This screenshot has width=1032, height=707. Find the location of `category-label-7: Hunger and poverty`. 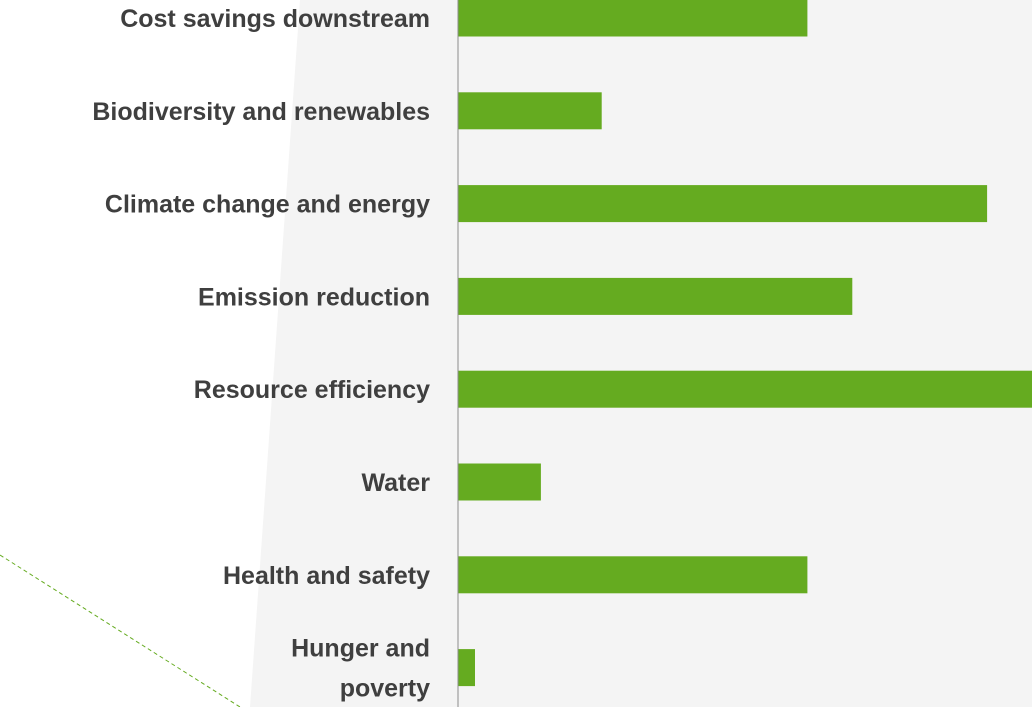

category-label-7: Hunger and poverty is located at coordinates (360, 669).